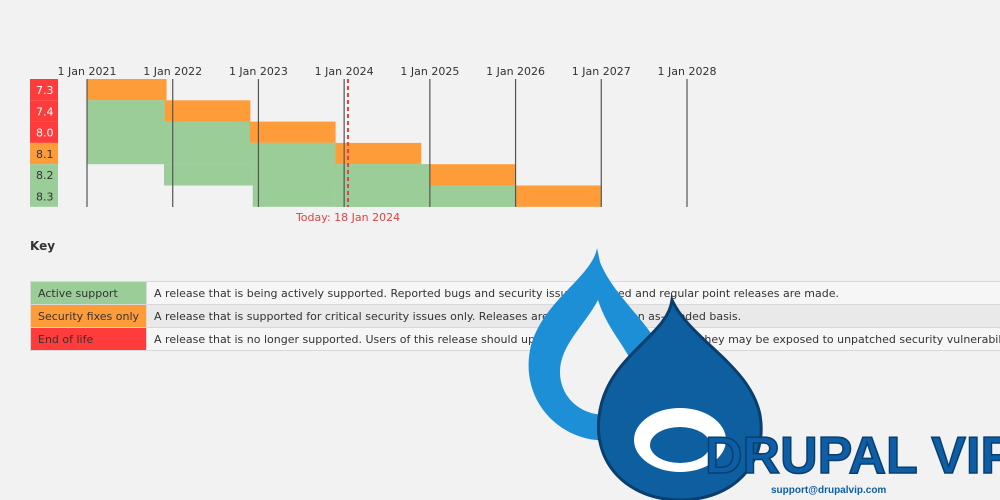 This screenshot has height=500, width=1000. I want to click on release-label-bg-8.0, so click(44, 132).